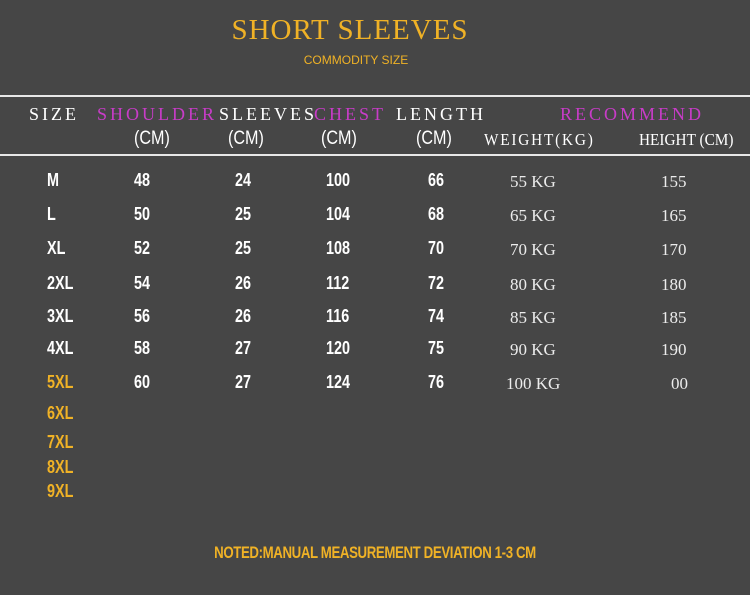 Image resolution: width=750 pixels, height=595 pixels. Describe the element at coordinates (350, 30) in the screenshot. I see `chart-title: SHORT SLEEVES` at that location.